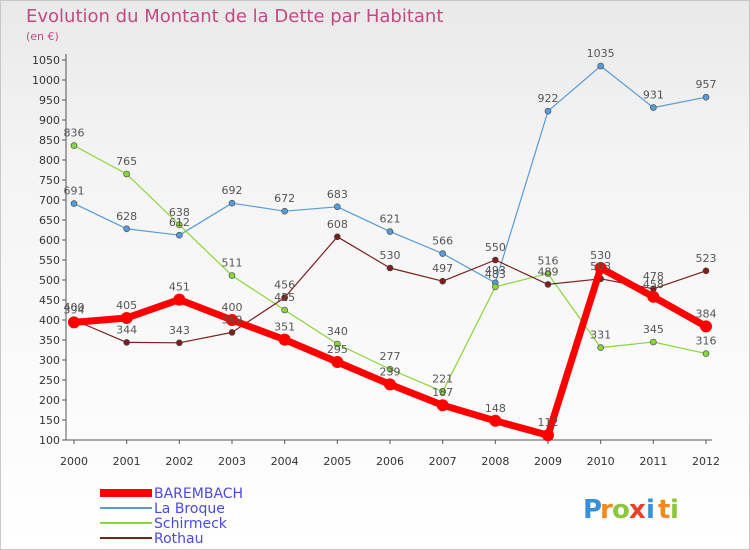 The width and height of the screenshot is (750, 550). Describe the element at coordinates (126, 329) in the screenshot. I see `data-label: 344` at that location.